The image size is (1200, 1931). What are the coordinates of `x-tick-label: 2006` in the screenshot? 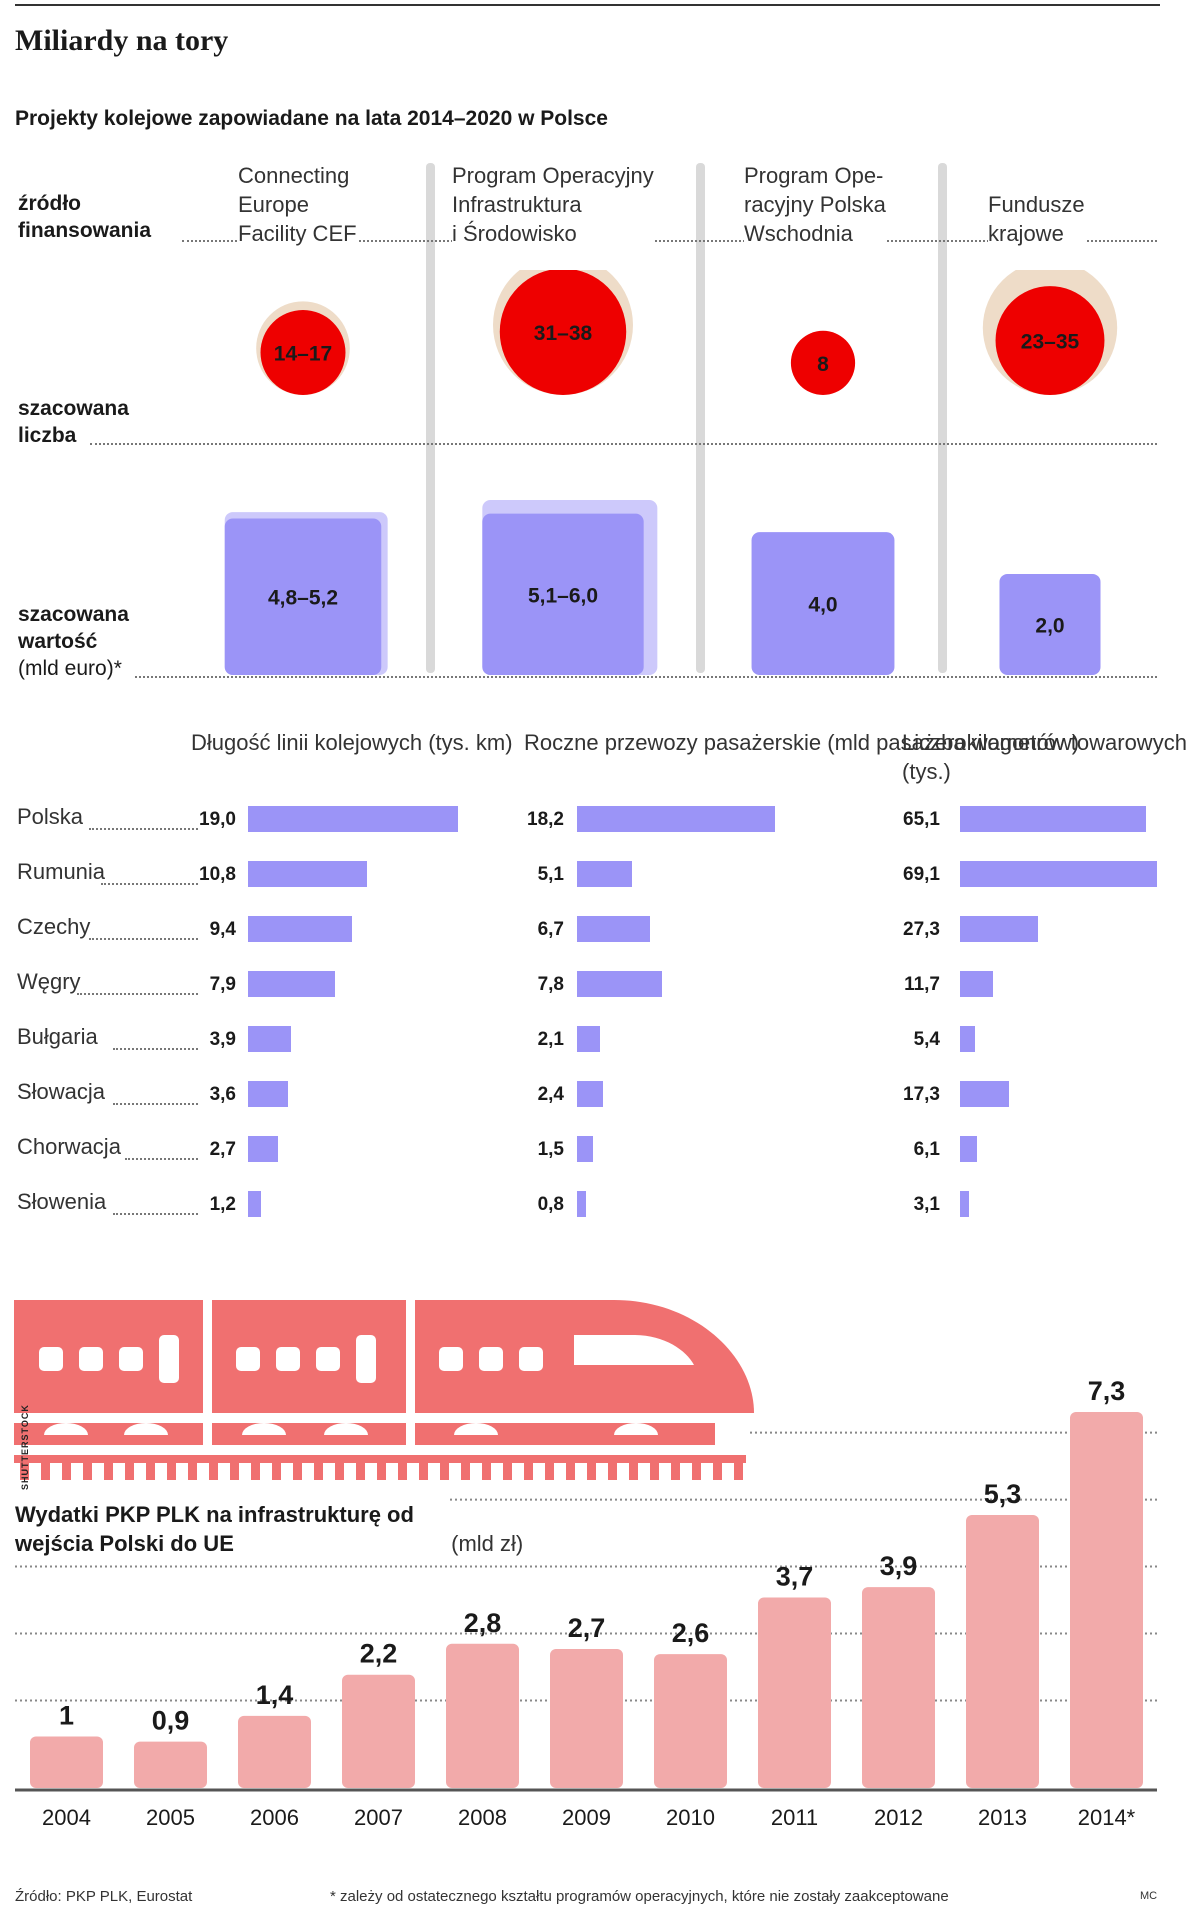 It's located at (274, 1817).